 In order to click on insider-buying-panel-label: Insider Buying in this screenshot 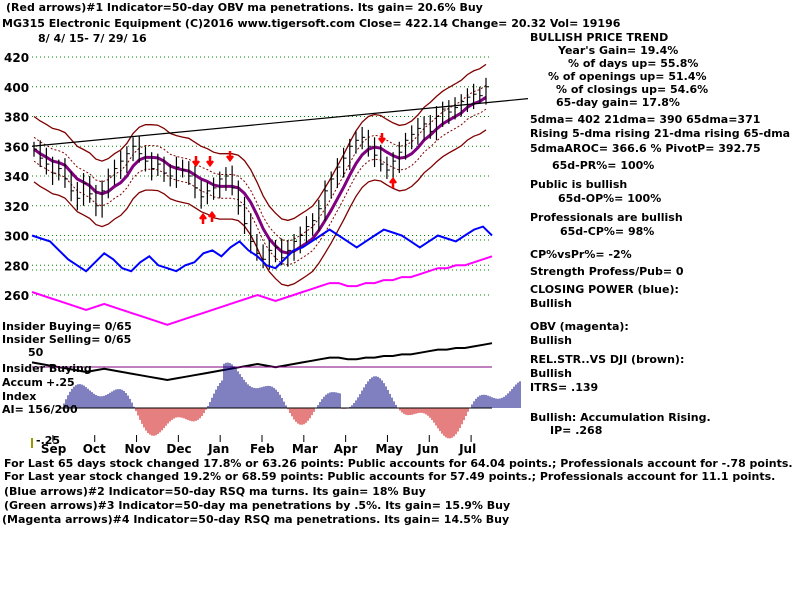, I will do `click(47, 368)`.